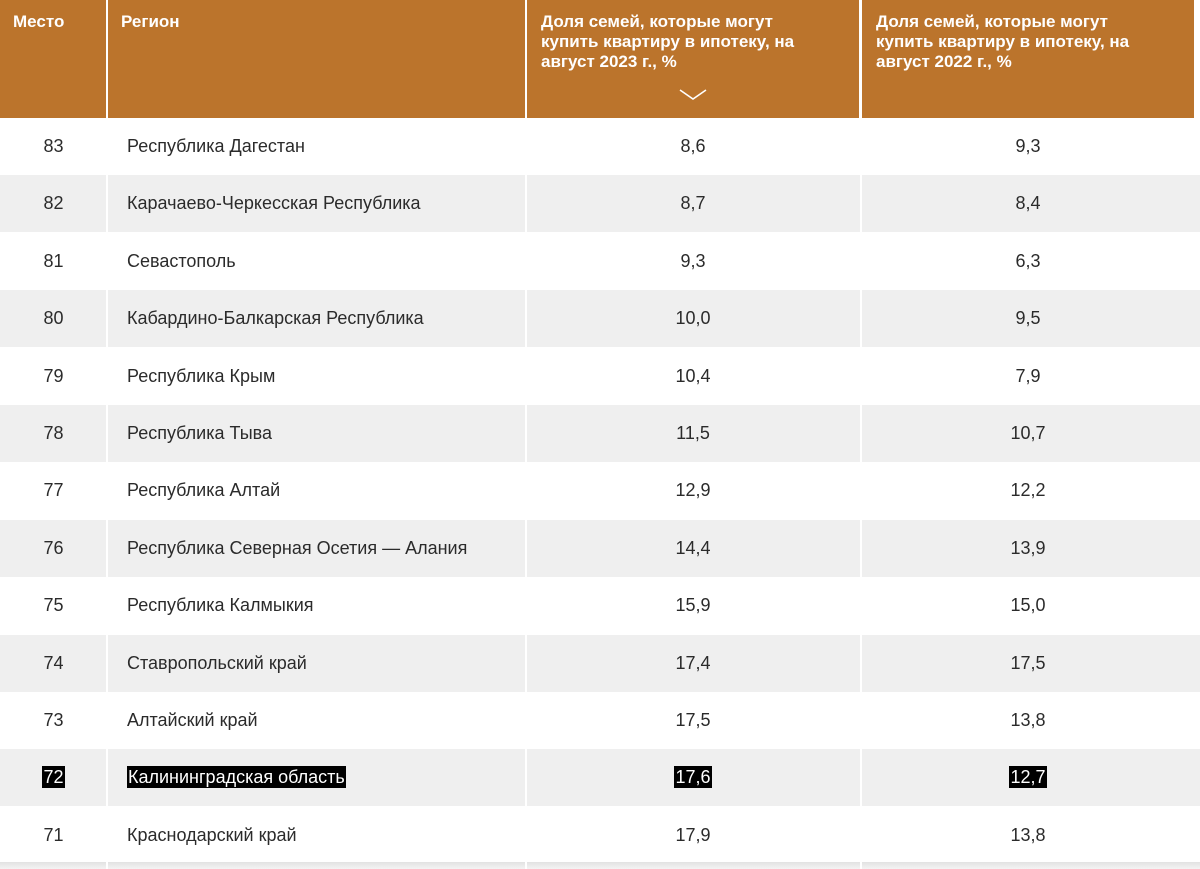  I want to click on cell-region: Республика Калмыкия, so click(220, 605).